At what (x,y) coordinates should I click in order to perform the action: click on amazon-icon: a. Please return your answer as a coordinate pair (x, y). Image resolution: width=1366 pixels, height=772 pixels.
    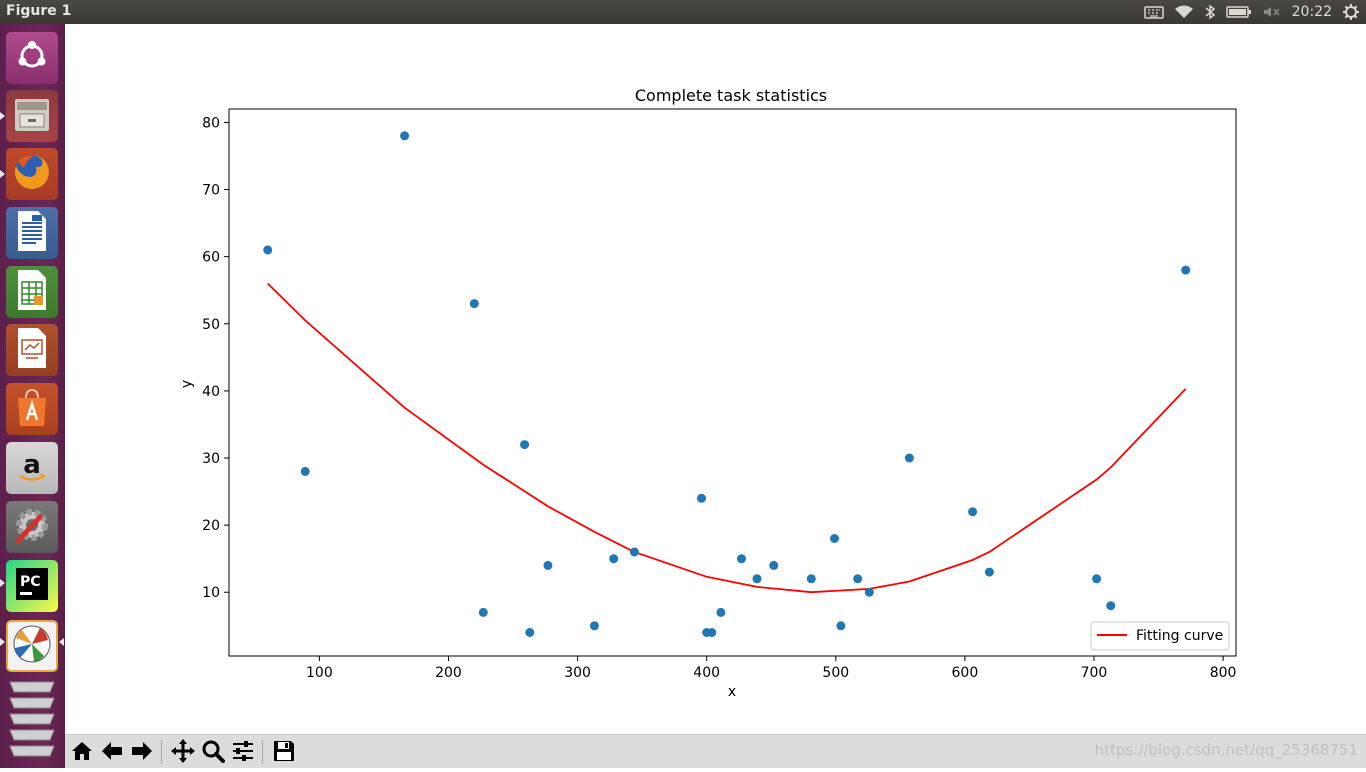
    Looking at the image, I should click on (32, 468).